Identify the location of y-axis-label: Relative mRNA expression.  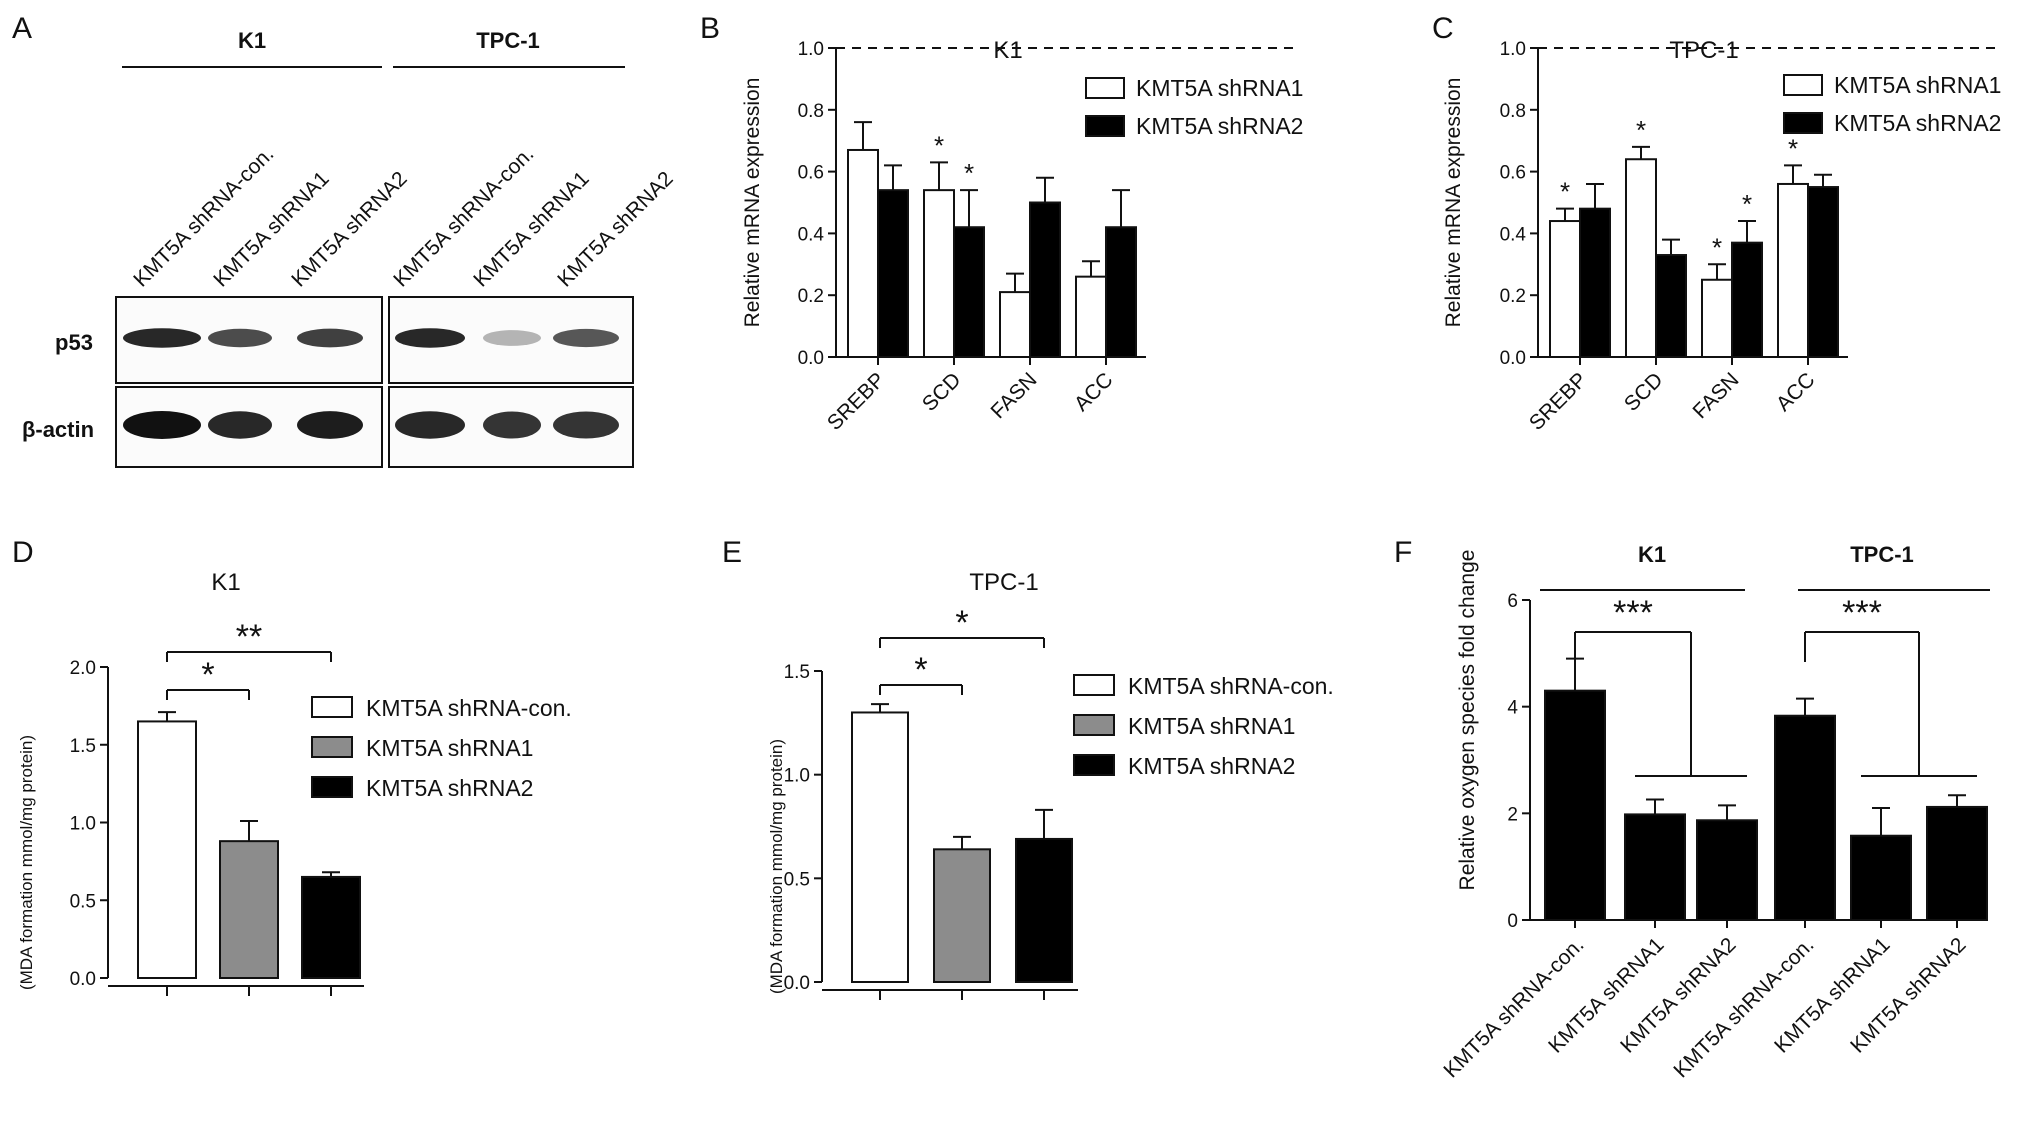
(752, 203).